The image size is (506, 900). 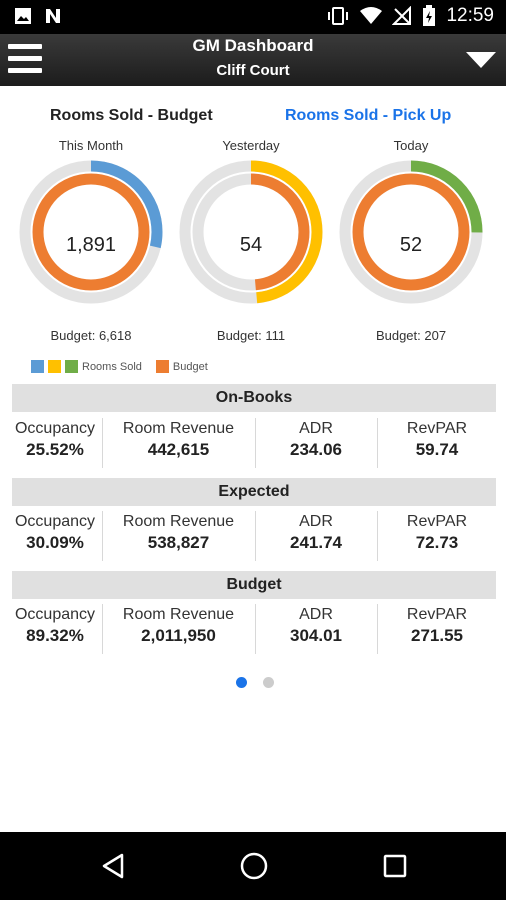 What do you see at coordinates (55, 449) in the screenshot?
I see `metric-value: 25.52%` at bounding box center [55, 449].